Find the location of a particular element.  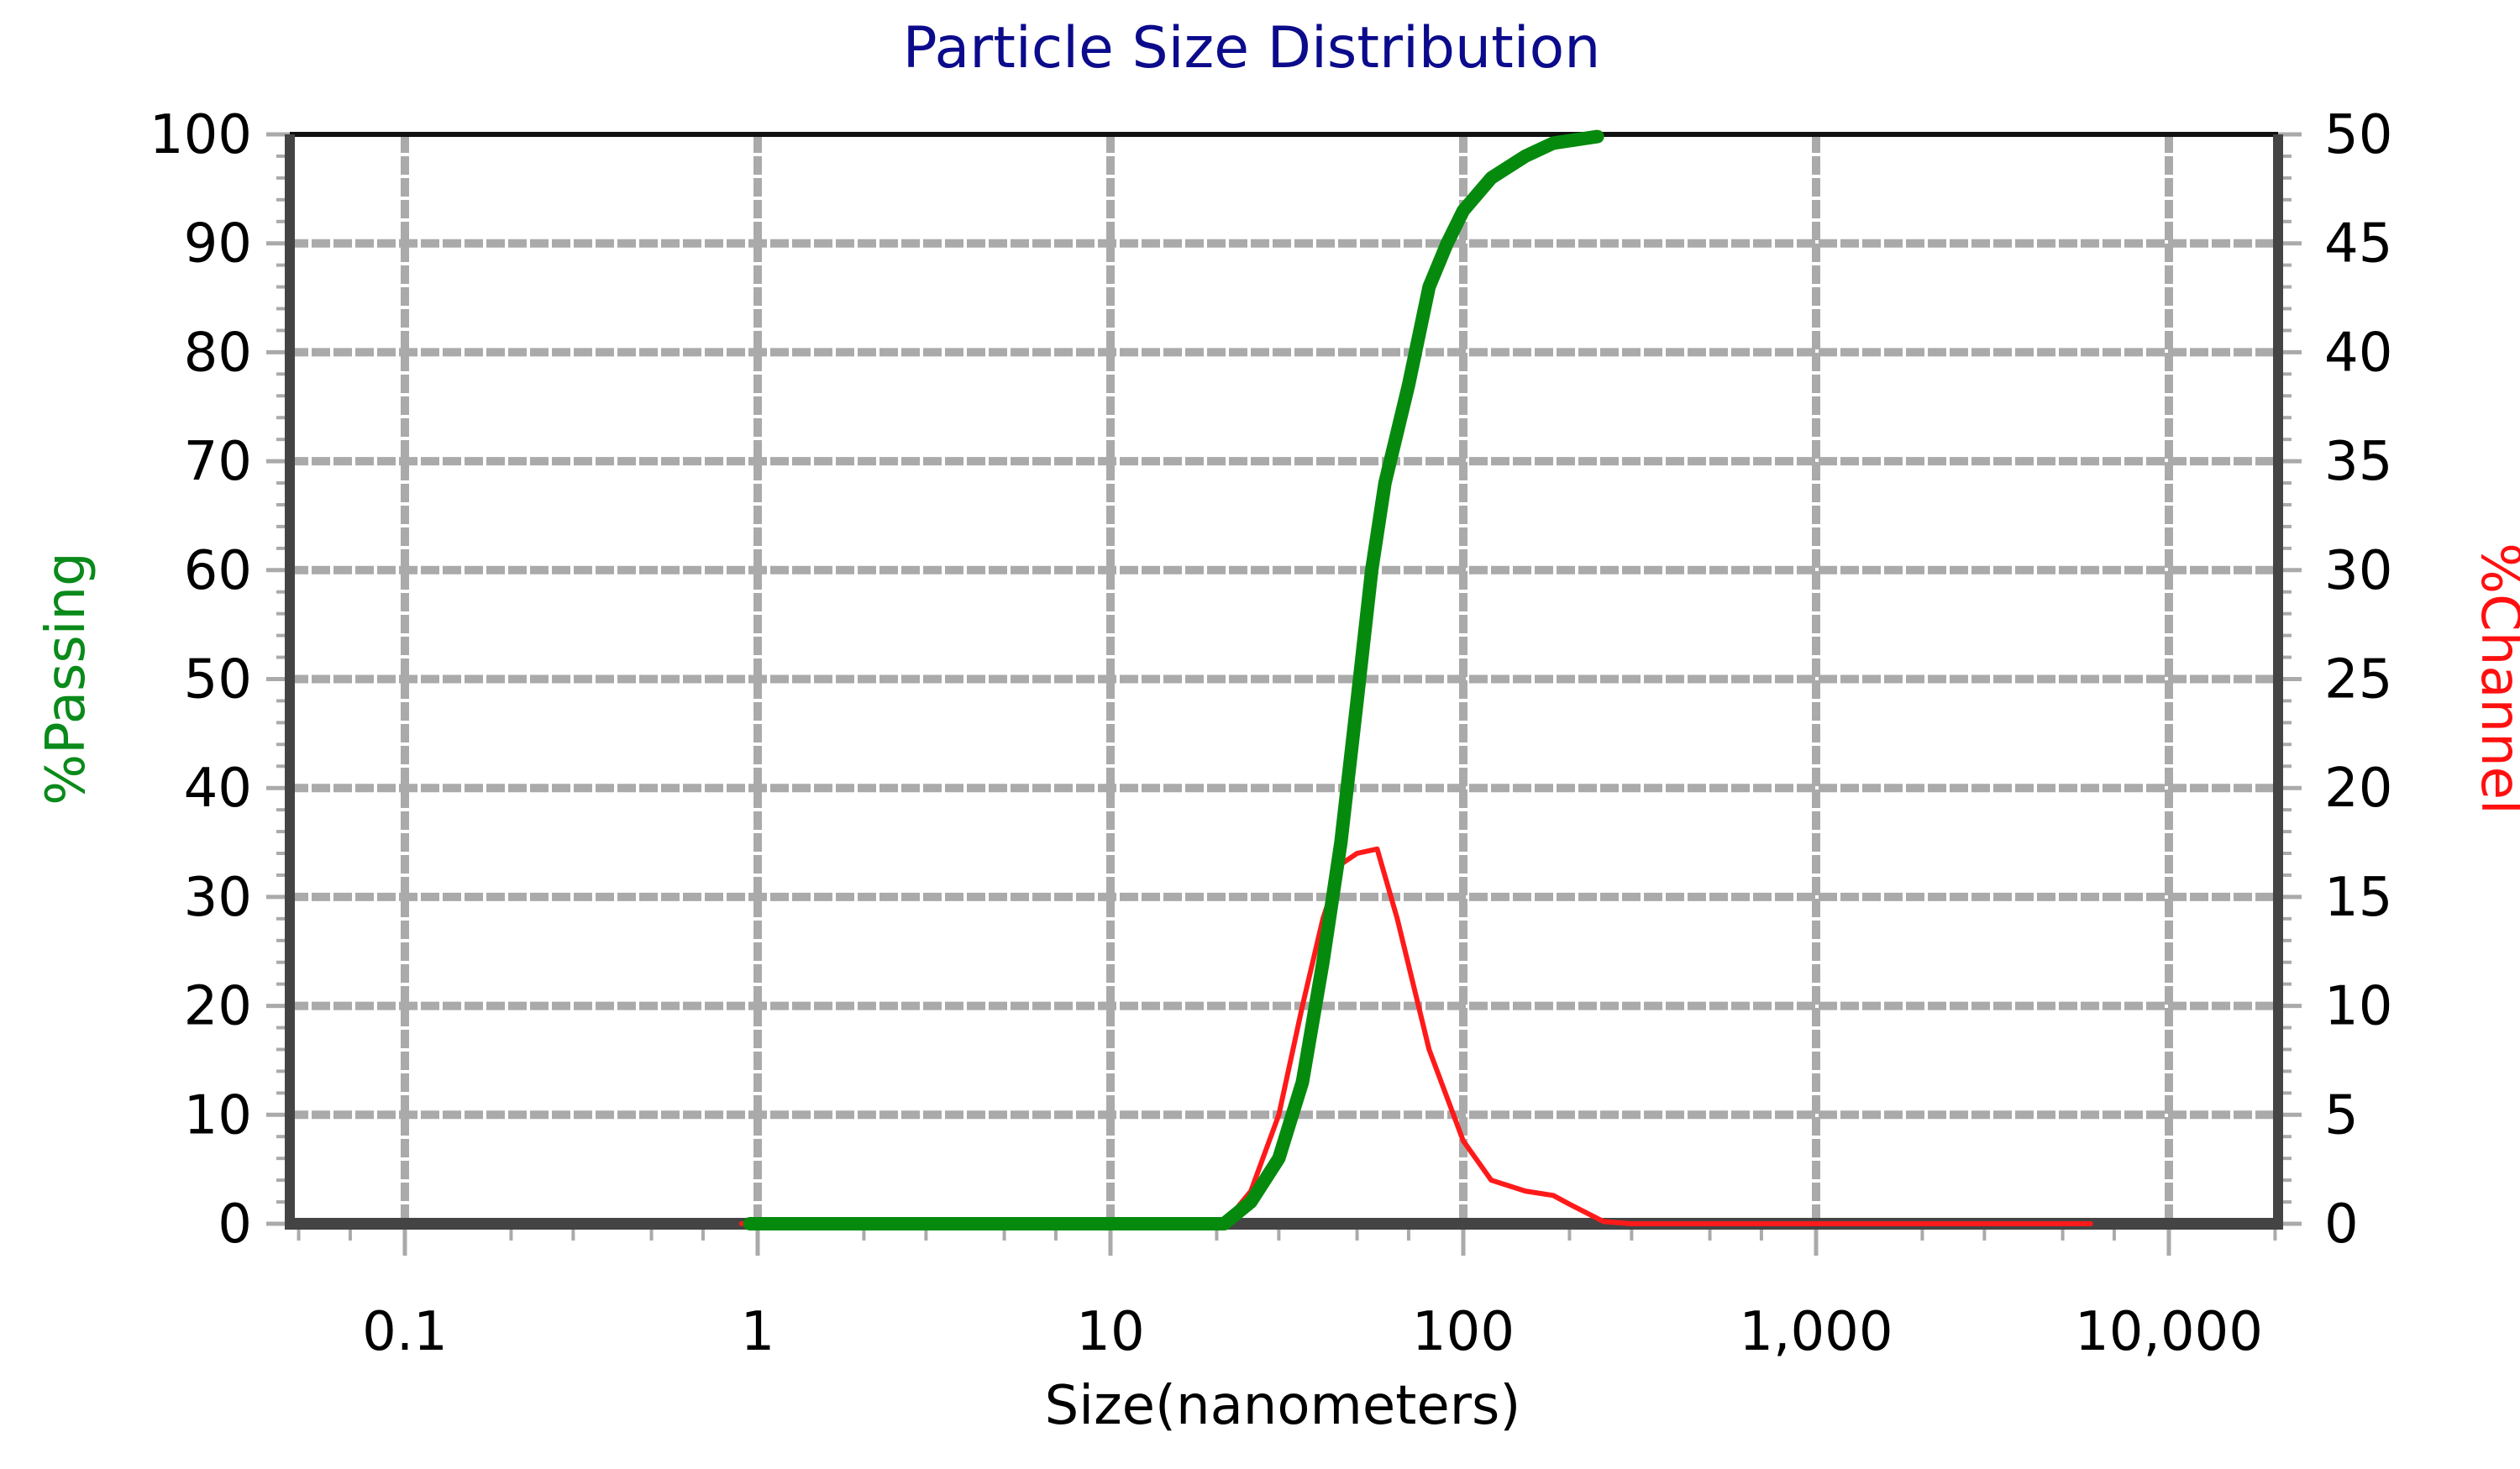

y-right-tick-label: 25 is located at coordinates (2358, 680).